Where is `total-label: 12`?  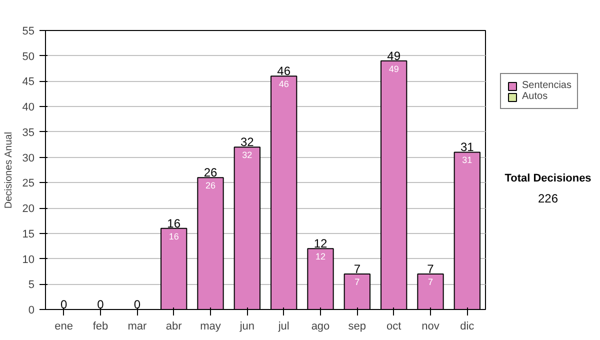 total-label: 12 is located at coordinates (321, 243).